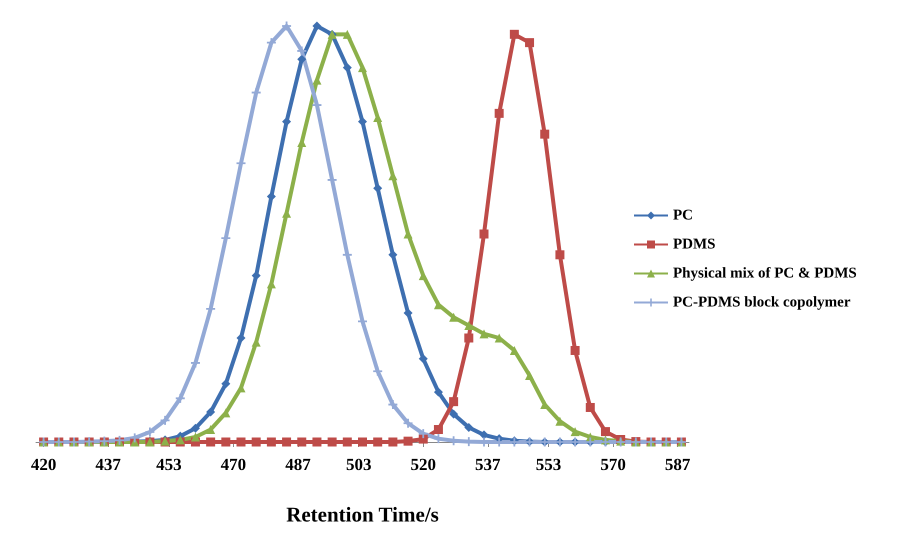 Image resolution: width=919 pixels, height=538 pixels. Describe the element at coordinates (169, 464) in the screenshot. I see `x-tick-label: 453` at that location.